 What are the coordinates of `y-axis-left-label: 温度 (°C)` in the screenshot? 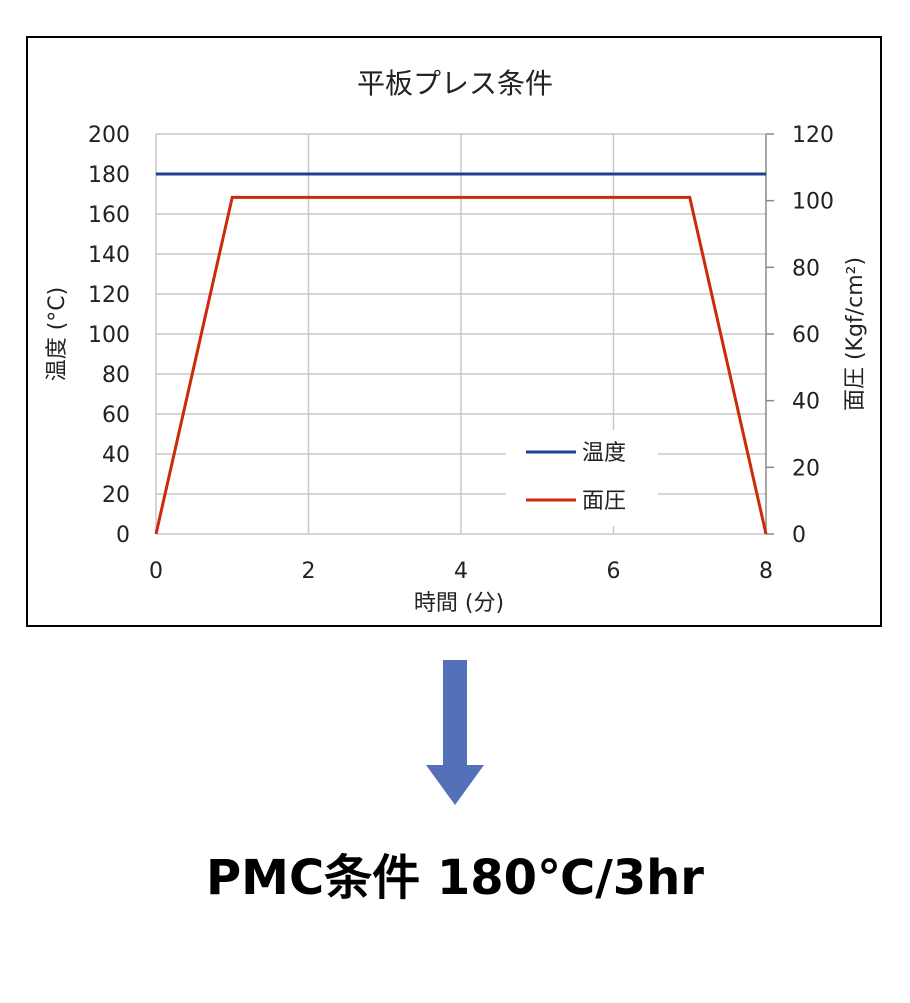 It's located at (57, 334).